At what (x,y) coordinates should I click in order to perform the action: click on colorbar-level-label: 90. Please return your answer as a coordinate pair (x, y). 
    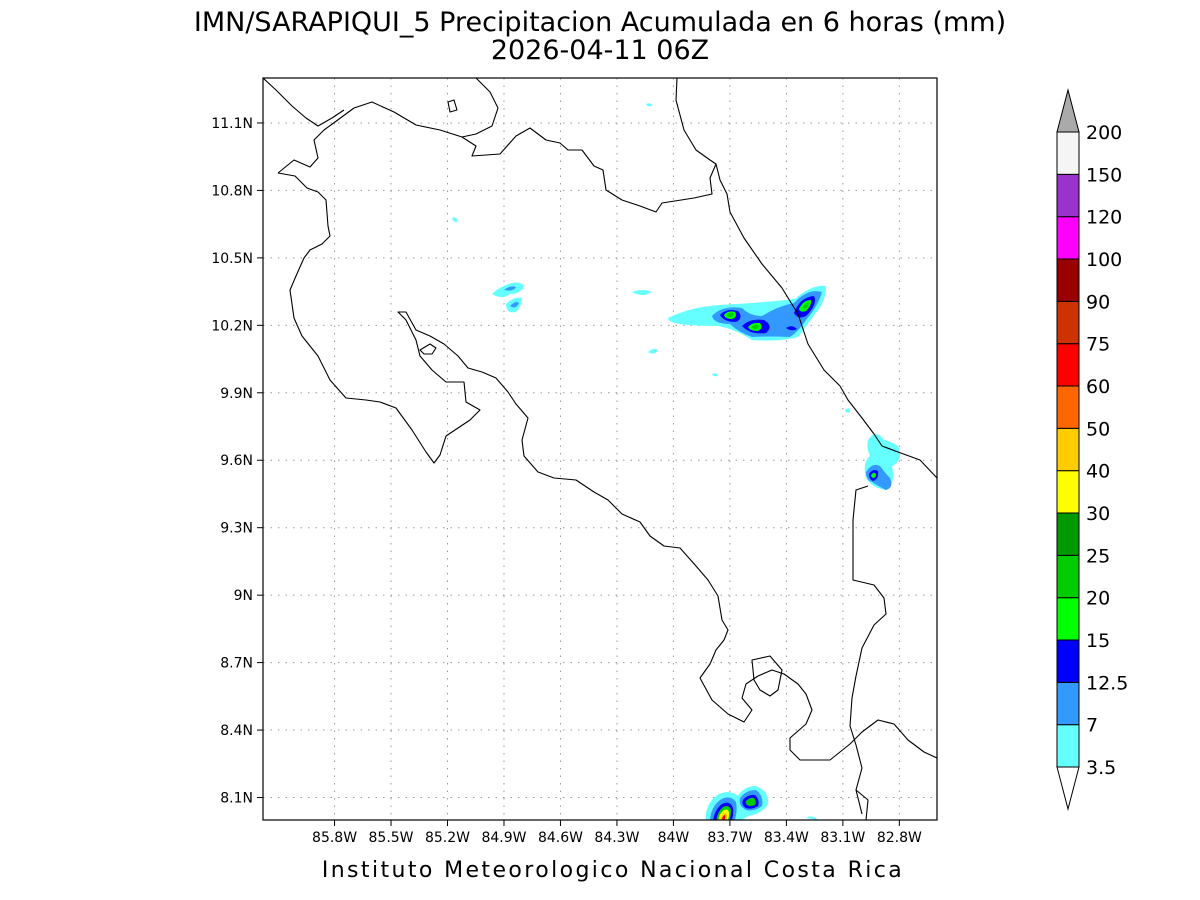
    Looking at the image, I should click on (1098, 302).